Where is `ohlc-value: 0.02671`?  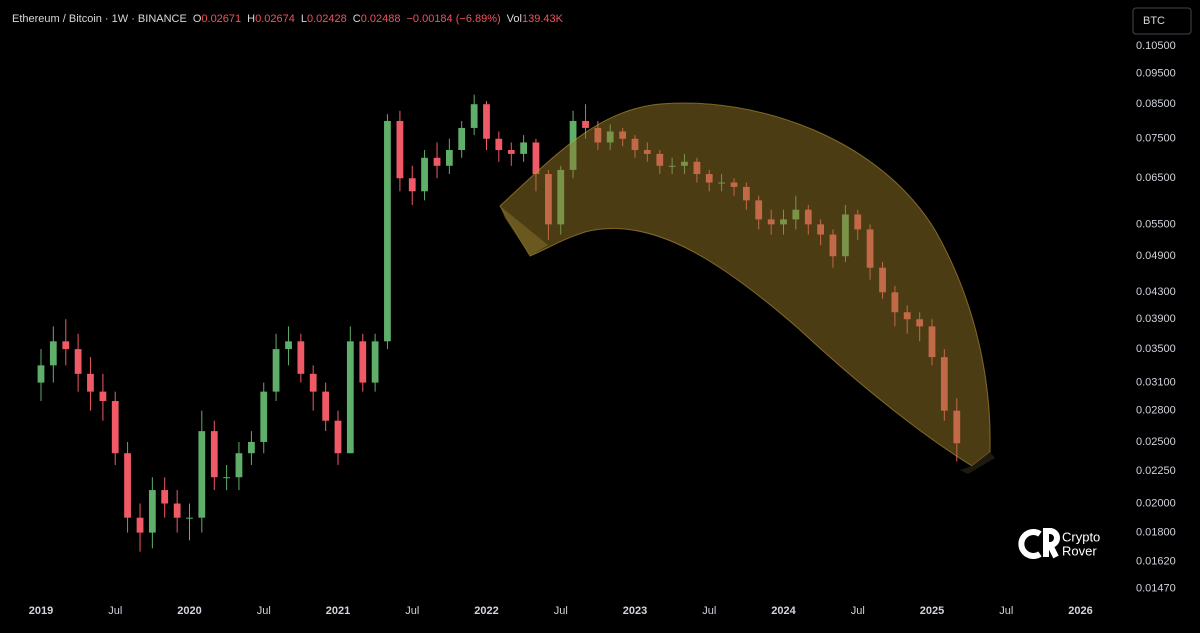 ohlc-value: 0.02671 is located at coordinates (221, 19).